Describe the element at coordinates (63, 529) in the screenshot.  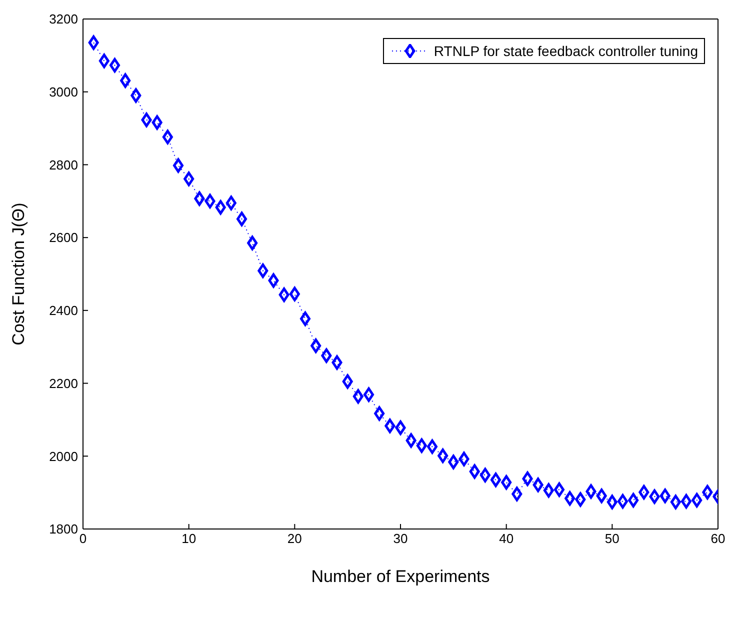
I see `y-tick-label: 1800` at that location.